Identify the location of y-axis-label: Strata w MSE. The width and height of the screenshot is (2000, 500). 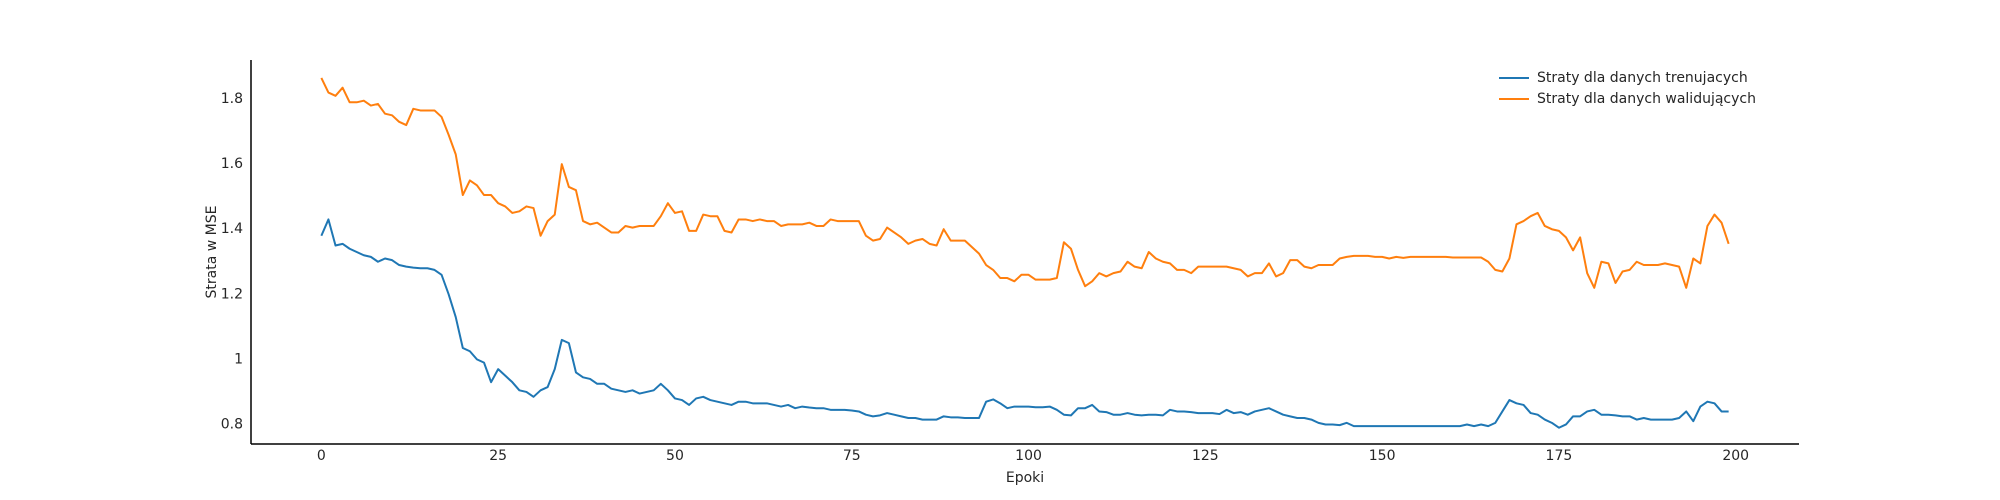
(212, 252).